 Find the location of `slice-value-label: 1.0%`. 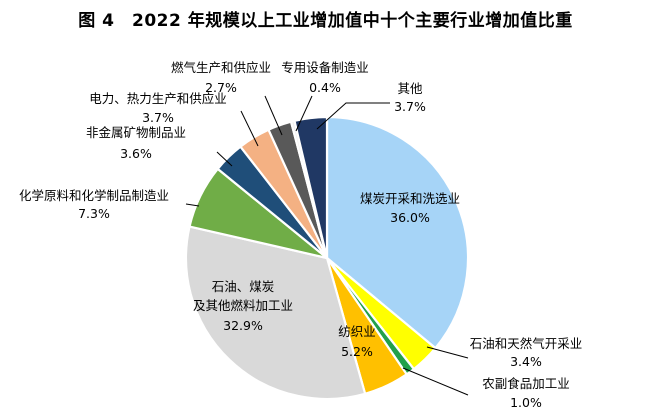

slice-value-label: 1.0% is located at coordinates (526, 402).